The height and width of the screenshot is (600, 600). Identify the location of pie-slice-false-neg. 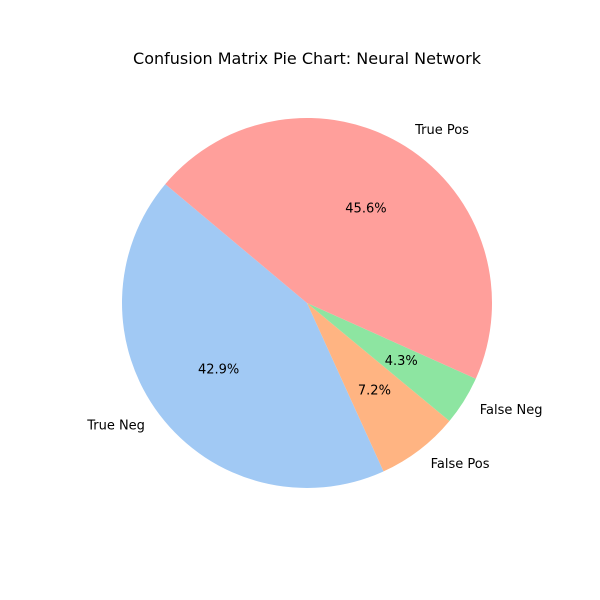
(391, 362).